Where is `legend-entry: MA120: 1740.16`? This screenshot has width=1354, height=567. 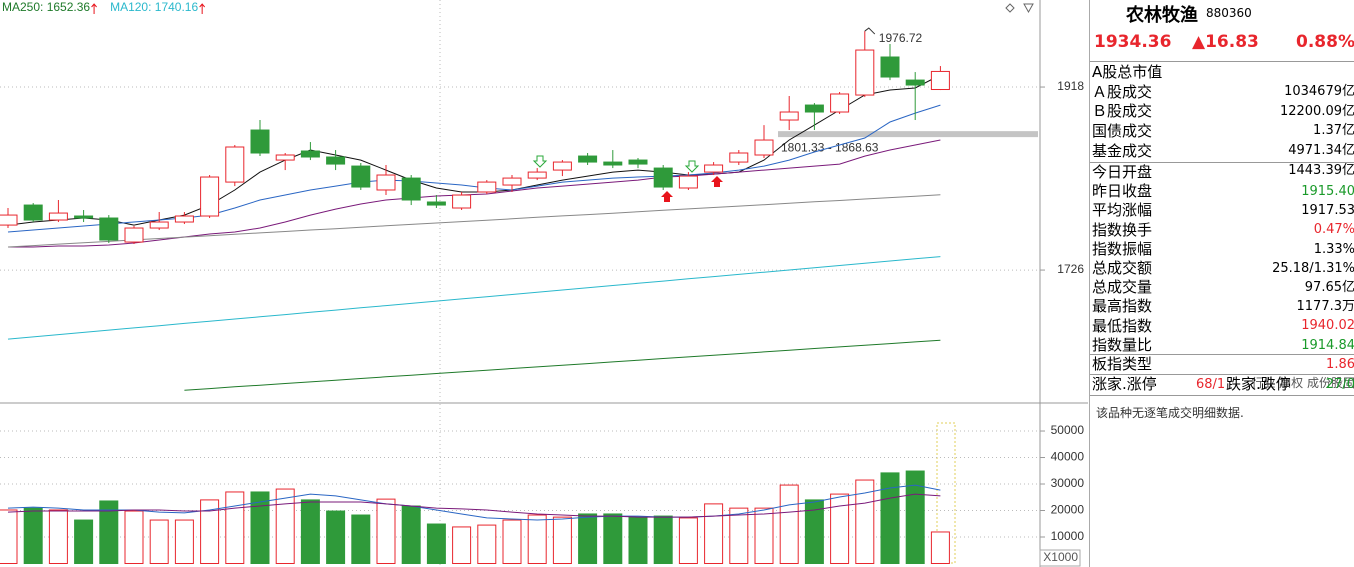
legend-entry: MA120: 1740.16 is located at coordinates (154, 7).